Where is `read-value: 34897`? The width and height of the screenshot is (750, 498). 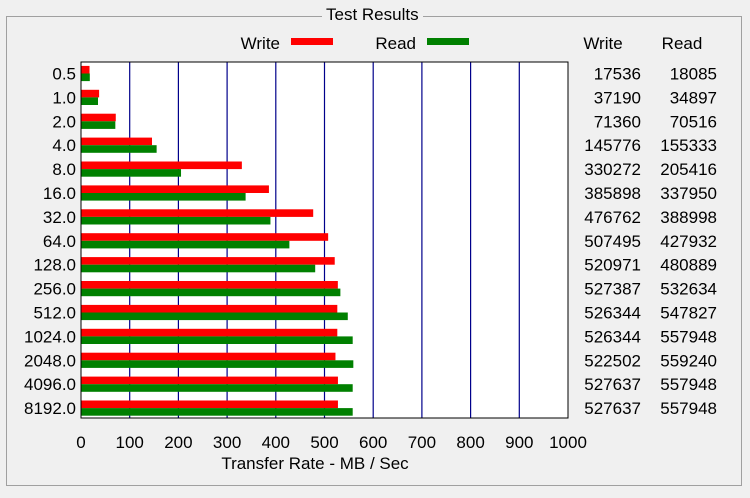 read-value: 34897 is located at coordinates (693, 97).